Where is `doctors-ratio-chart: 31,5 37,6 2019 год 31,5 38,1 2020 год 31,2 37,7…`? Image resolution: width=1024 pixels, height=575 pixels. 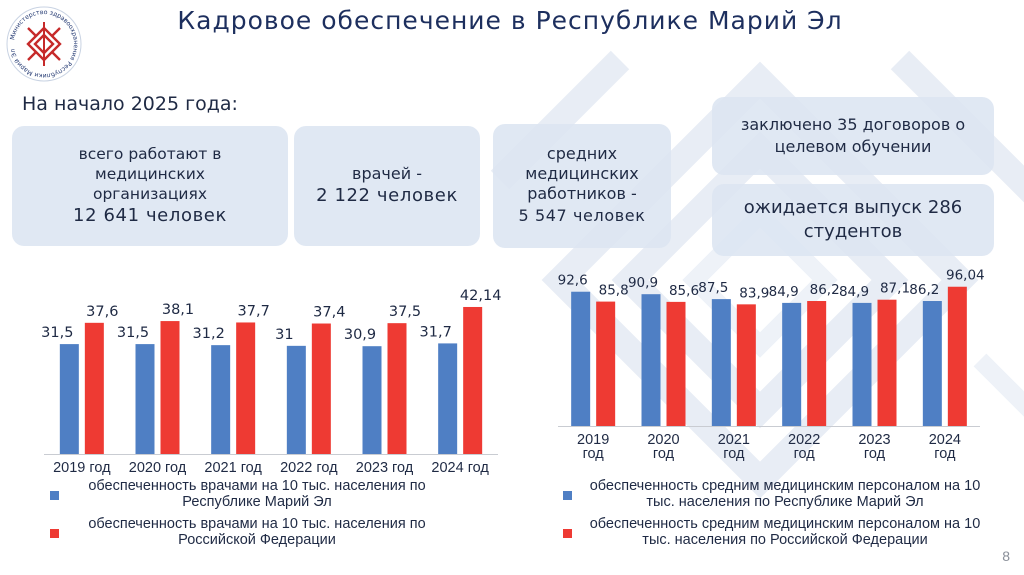 doctors-ratio-chart: 31,5 37,6 2019 год 31,5 38,1 2020 год 31,2 37,7… is located at coordinates (271, 382).